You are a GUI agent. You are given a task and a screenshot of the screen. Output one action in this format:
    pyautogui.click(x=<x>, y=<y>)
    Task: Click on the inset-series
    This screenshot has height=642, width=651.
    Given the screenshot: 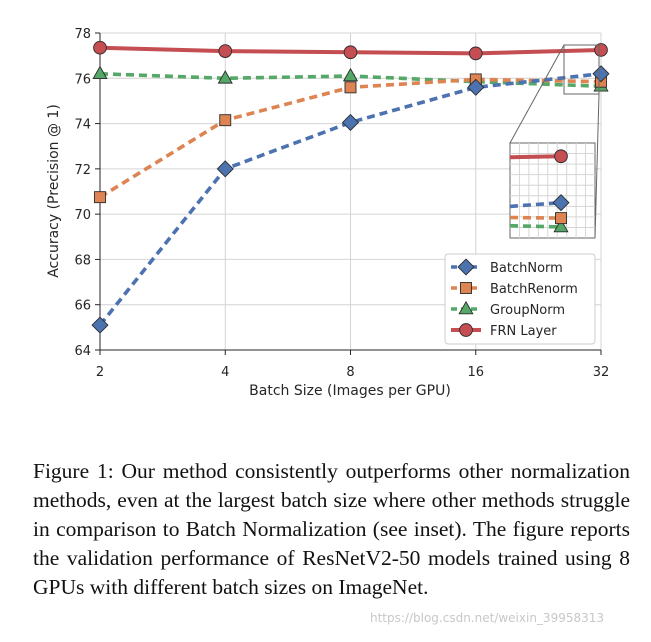 What is the action you would take?
    pyautogui.click(x=540, y=191)
    